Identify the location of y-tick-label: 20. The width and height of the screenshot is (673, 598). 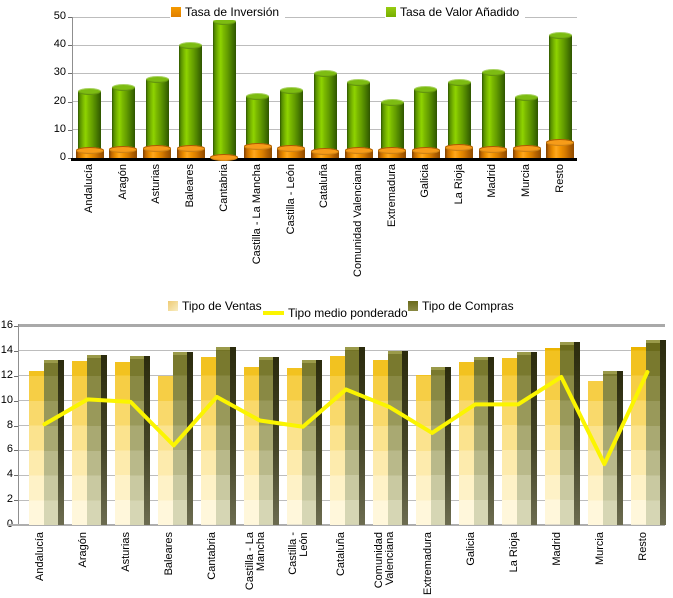
(59, 100).